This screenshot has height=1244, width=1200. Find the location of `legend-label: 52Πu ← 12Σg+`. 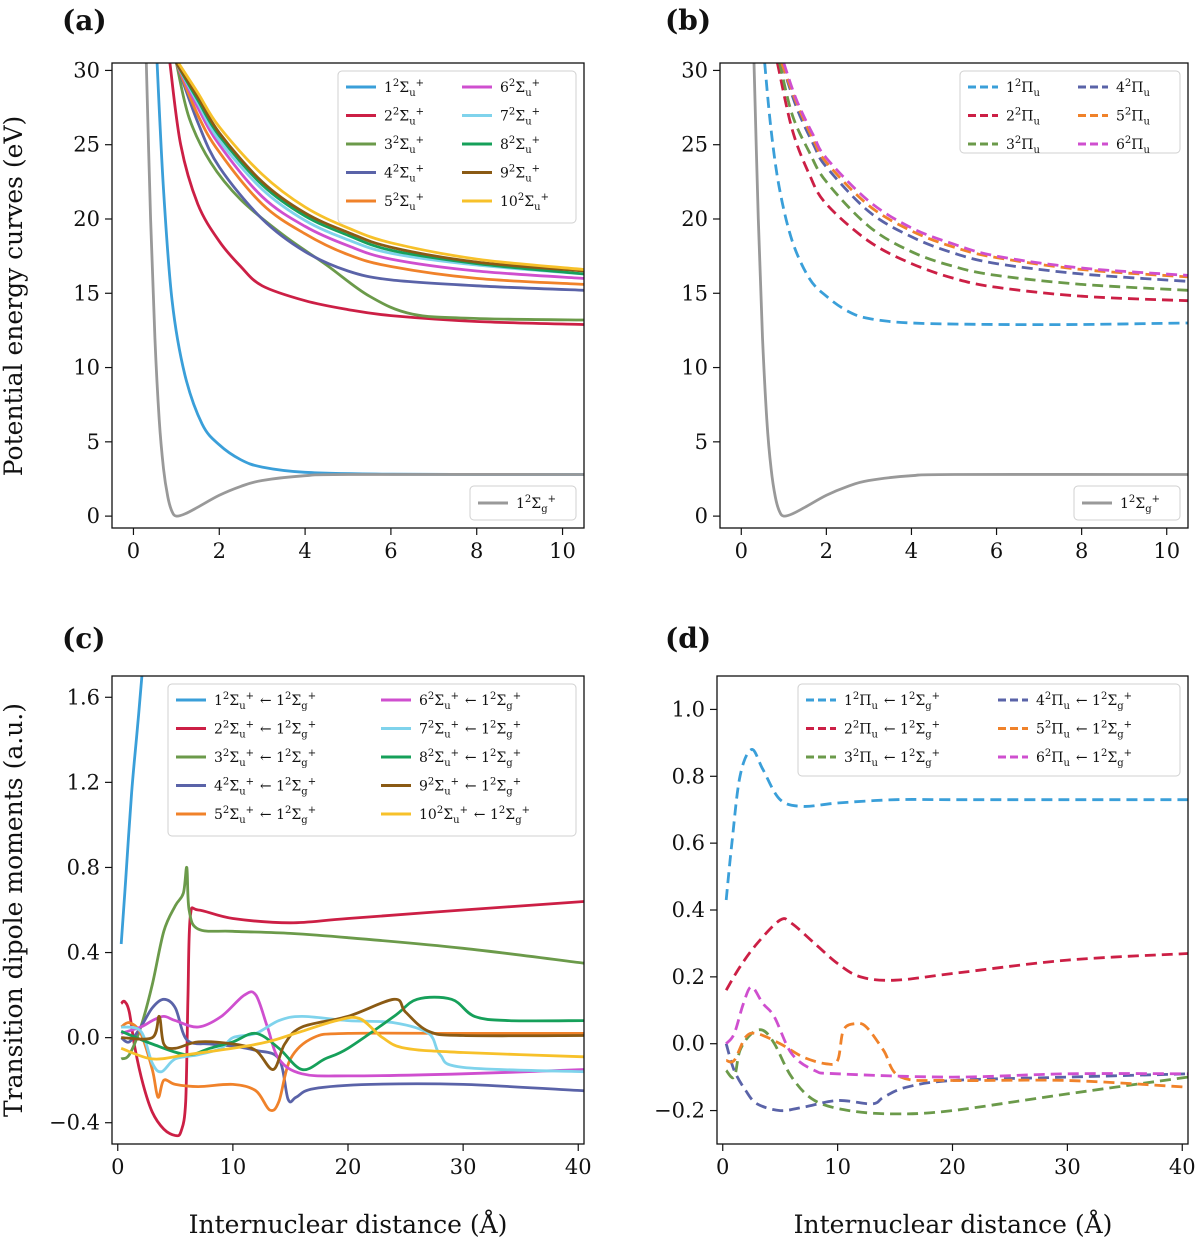

legend-label: 52Πu ← 12Σg+ is located at coordinates (1084, 730).